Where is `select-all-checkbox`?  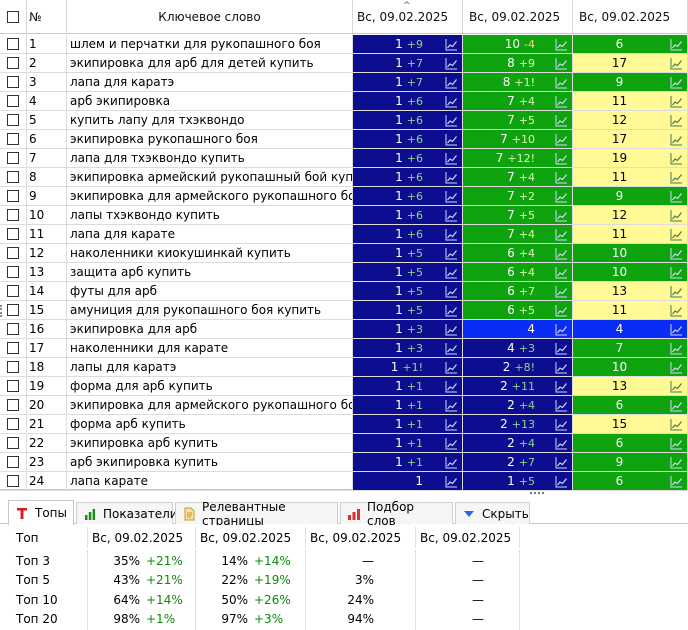
select-all-checkbox is located at coordinates (13, 16).